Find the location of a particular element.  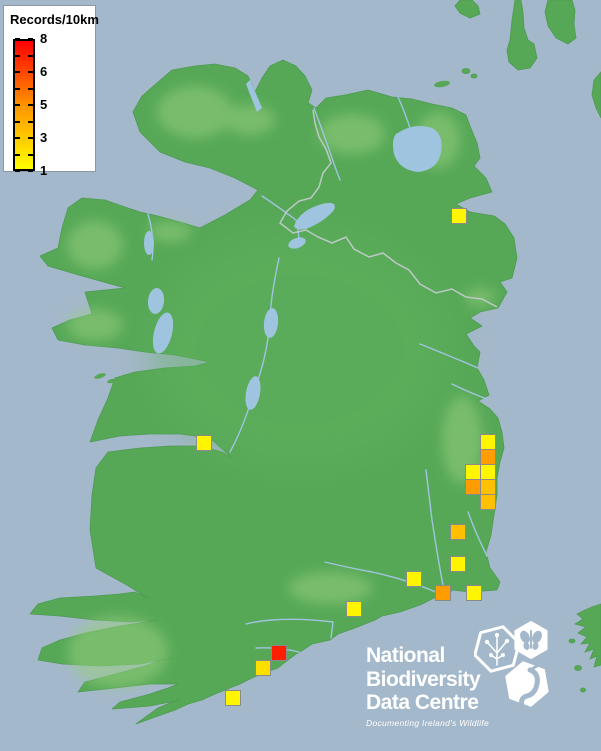

legend-panel: Records/10km 8 6 5 3 1 is located at coordinates (51, 91).